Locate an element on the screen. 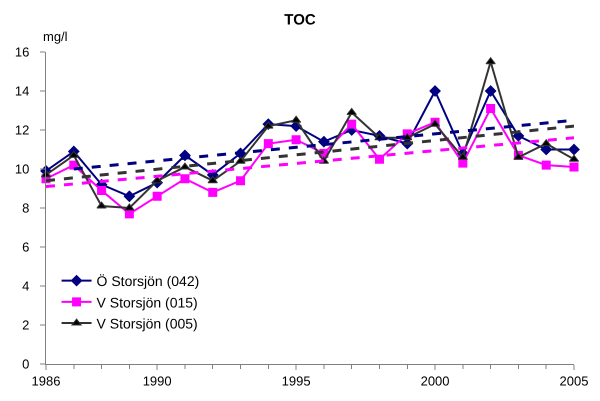 The image size is (600, 401). y-tick-label: 16 is located at coordinates (22, 52).